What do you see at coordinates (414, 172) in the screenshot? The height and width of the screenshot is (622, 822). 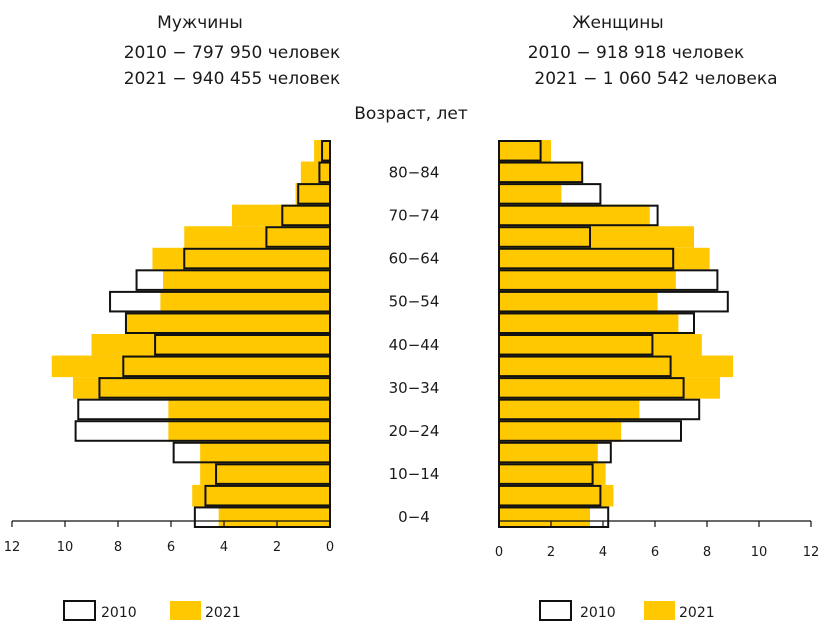 I see `age-label: 80−84` at bounding box center [414, 172].